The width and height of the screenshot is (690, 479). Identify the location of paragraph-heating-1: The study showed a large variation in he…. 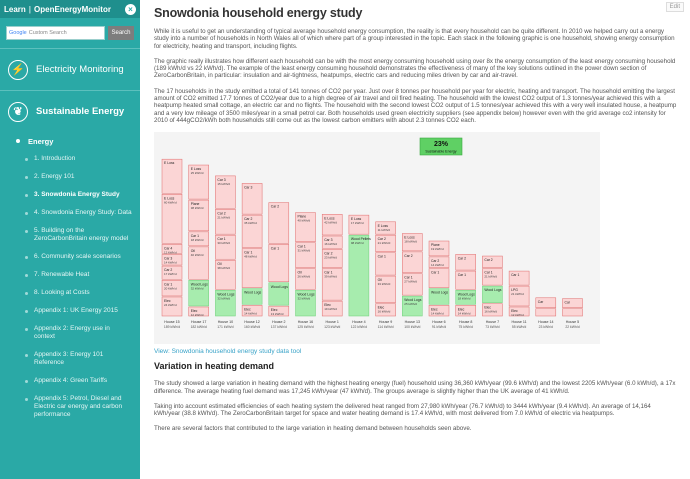
(415, 387).